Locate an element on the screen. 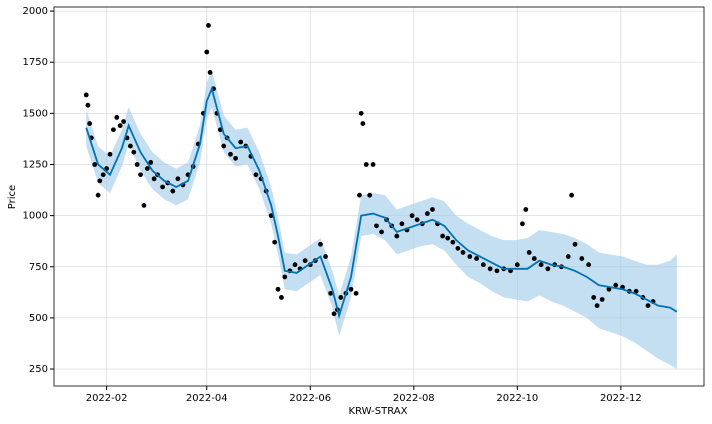  y-tick-label: 1500 is located at coordinates (35, 113).